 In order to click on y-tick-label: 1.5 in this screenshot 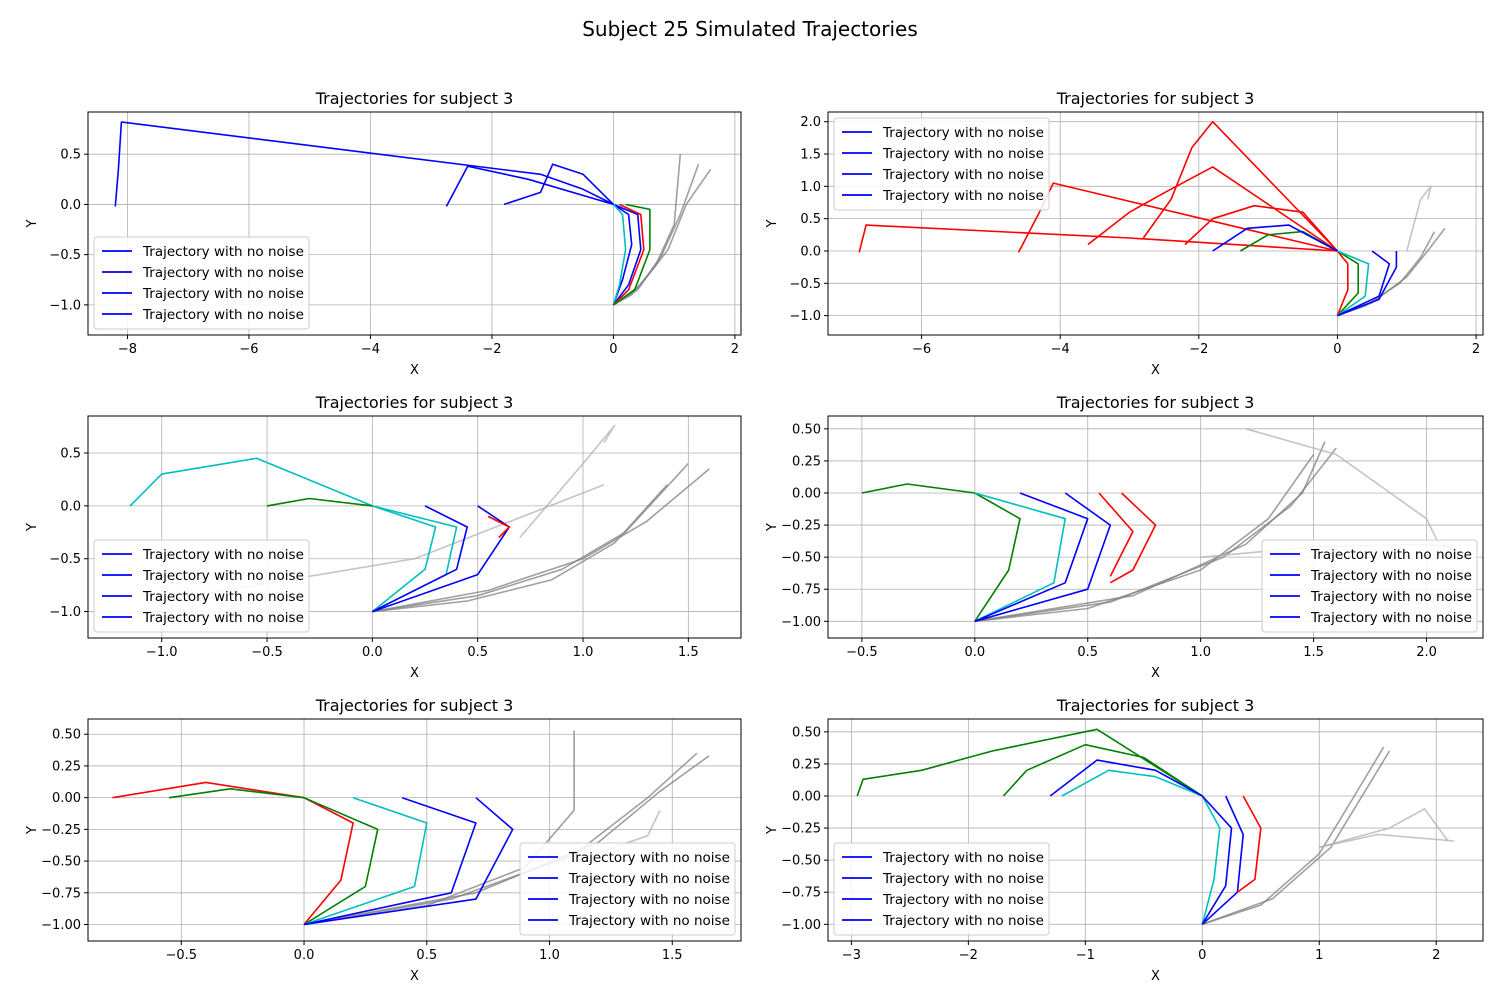, I will do `click(810, 155)`.